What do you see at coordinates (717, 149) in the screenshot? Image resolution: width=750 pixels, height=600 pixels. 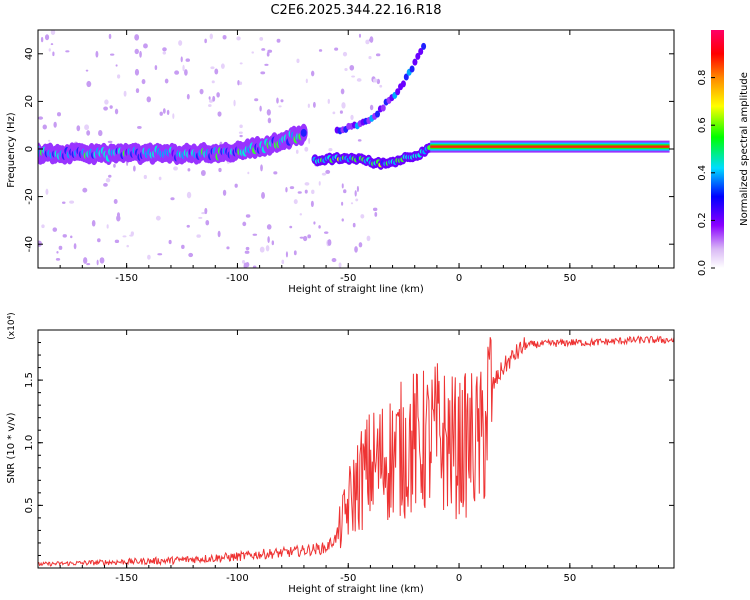 I see `colorbar-gradient` at bounding box center [717, 149].